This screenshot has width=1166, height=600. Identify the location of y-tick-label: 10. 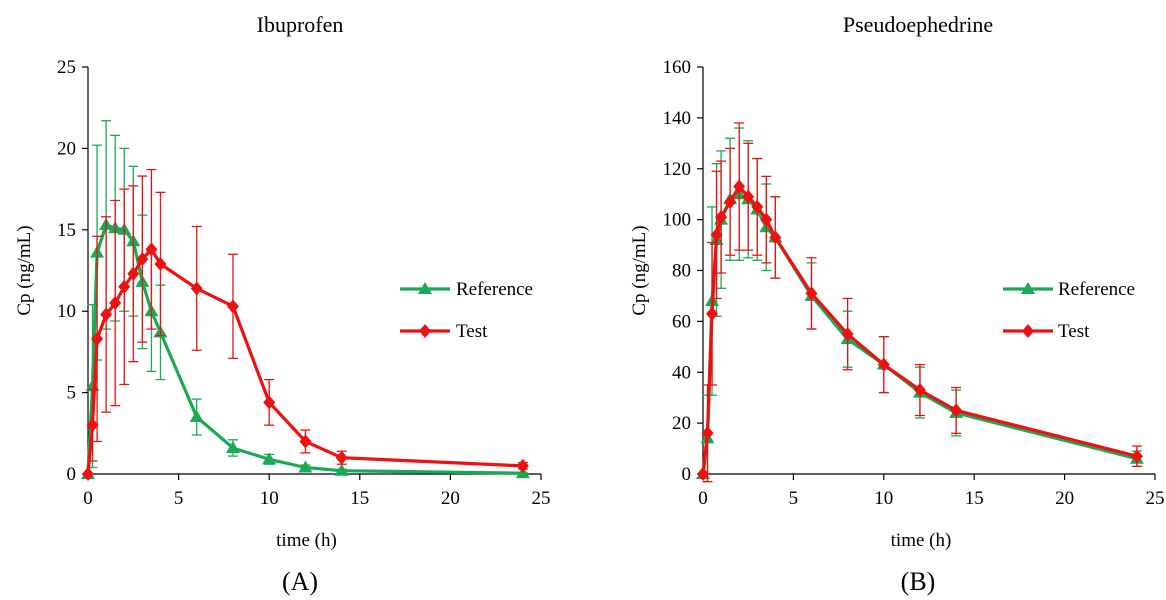
(66, 311).